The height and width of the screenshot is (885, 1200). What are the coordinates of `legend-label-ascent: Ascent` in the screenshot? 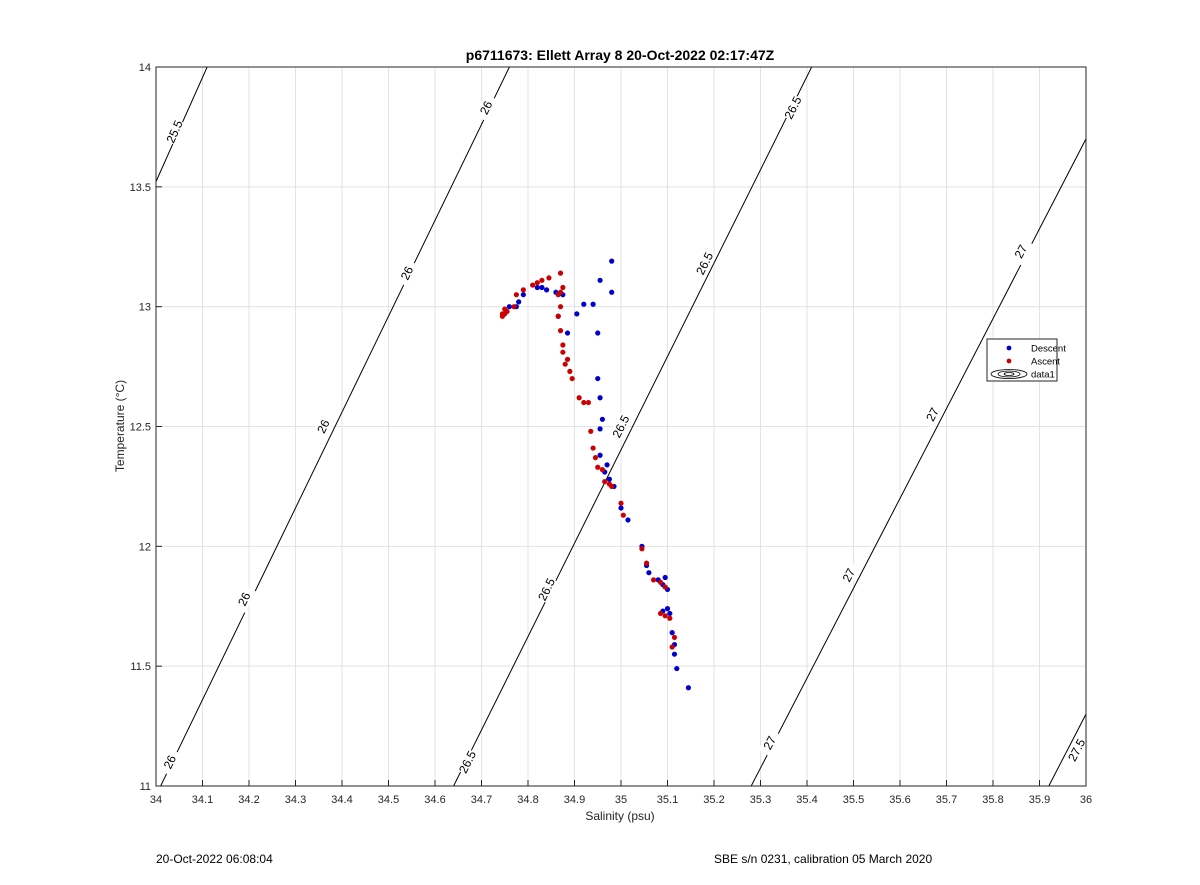 It's located at (1045, 362).